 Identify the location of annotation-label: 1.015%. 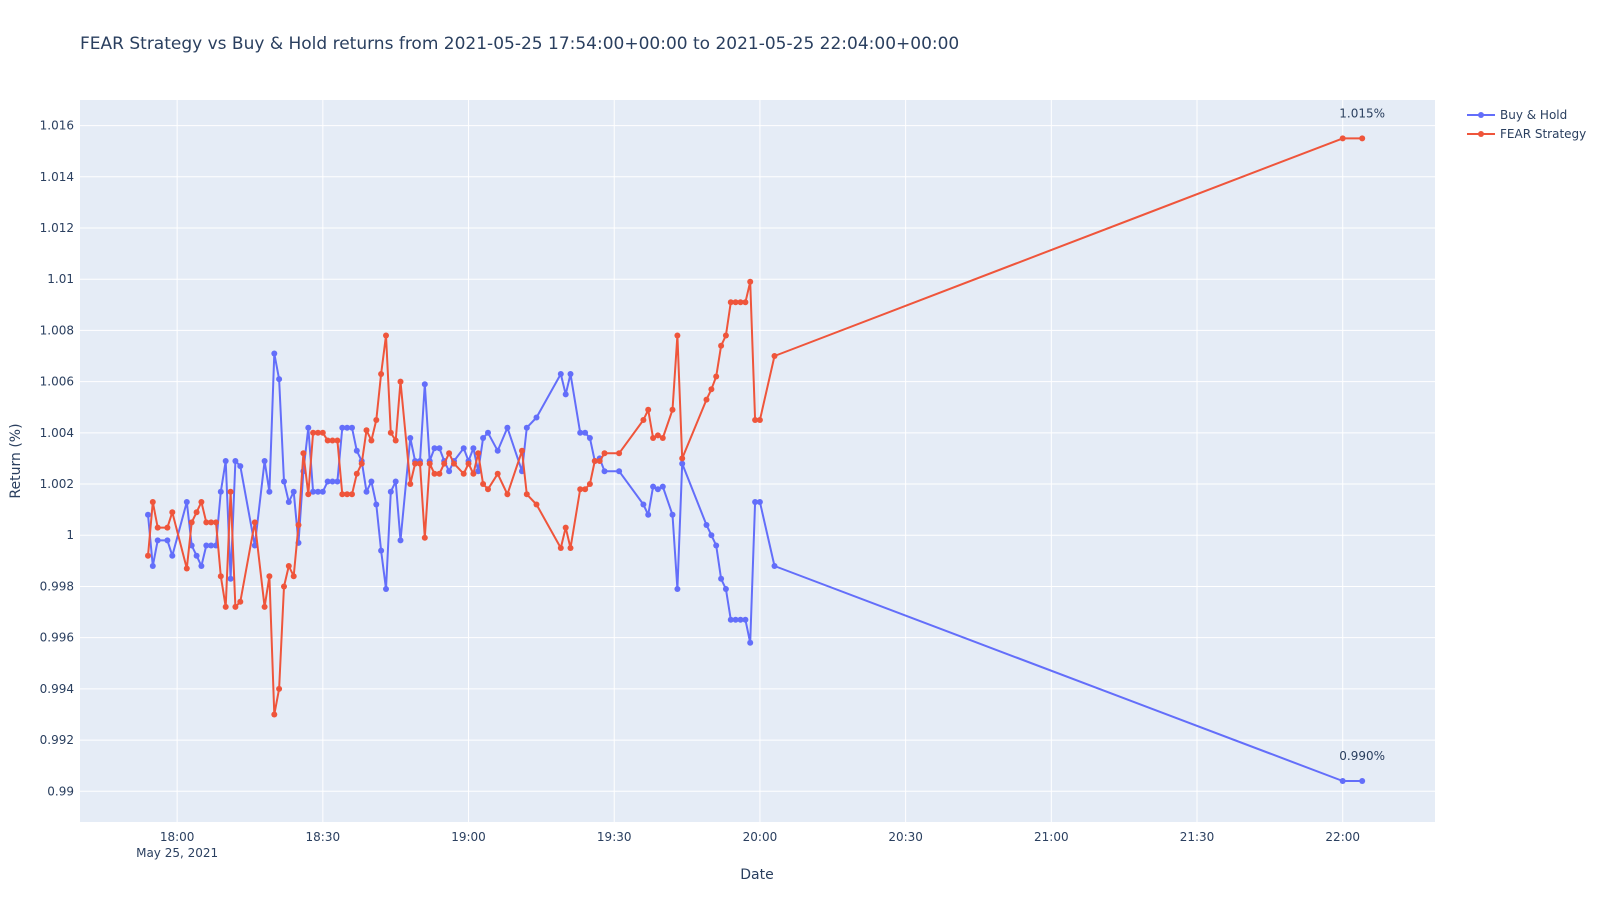
(1362, 113).